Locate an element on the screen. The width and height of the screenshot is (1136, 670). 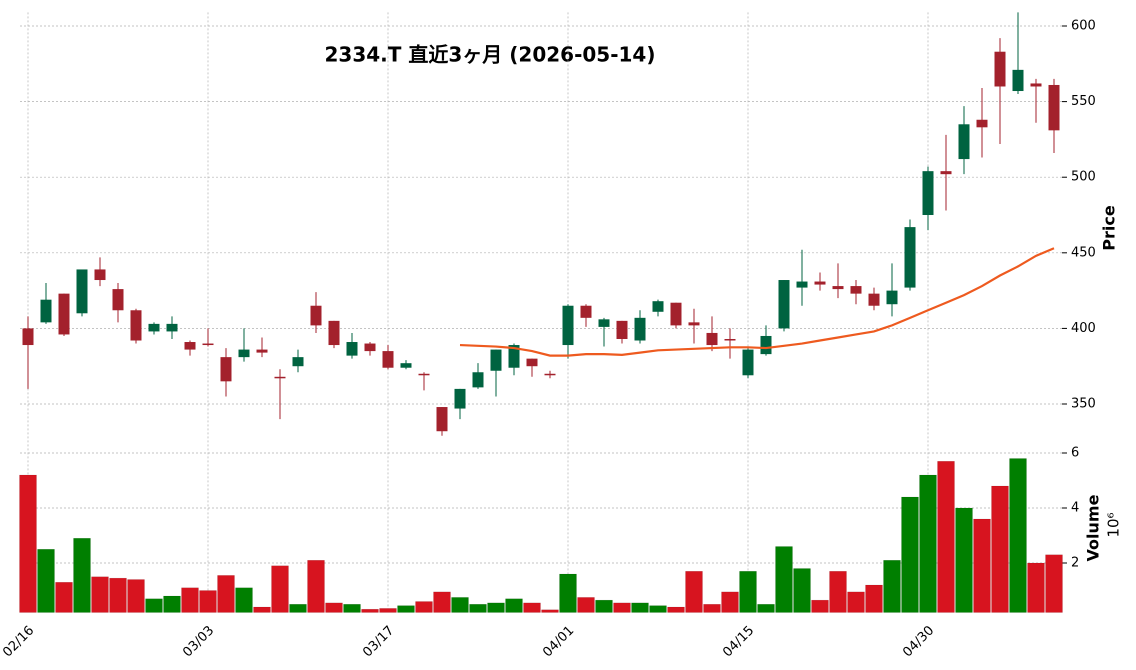
y-tick-label: 600 is located at coordinates (1083, 26).